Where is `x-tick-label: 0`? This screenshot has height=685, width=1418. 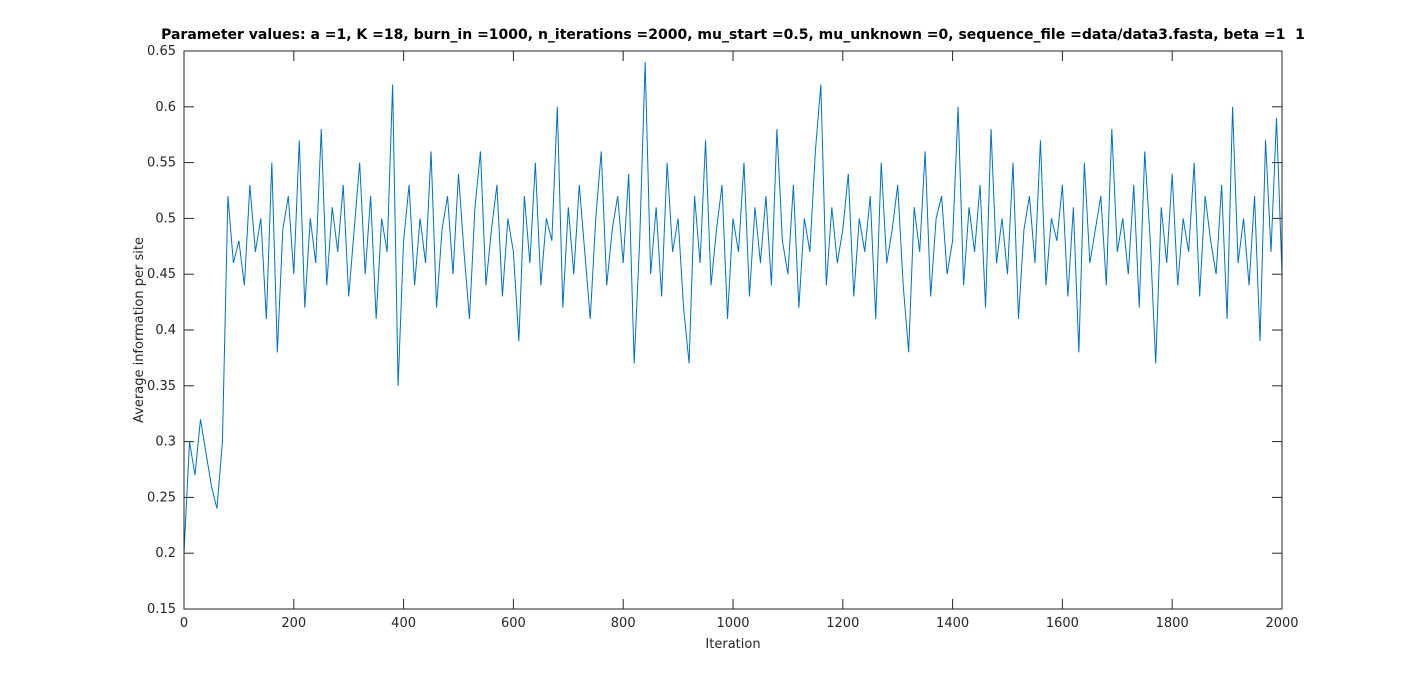
x-tick-label: 0 is located at coordinates (184, 623).